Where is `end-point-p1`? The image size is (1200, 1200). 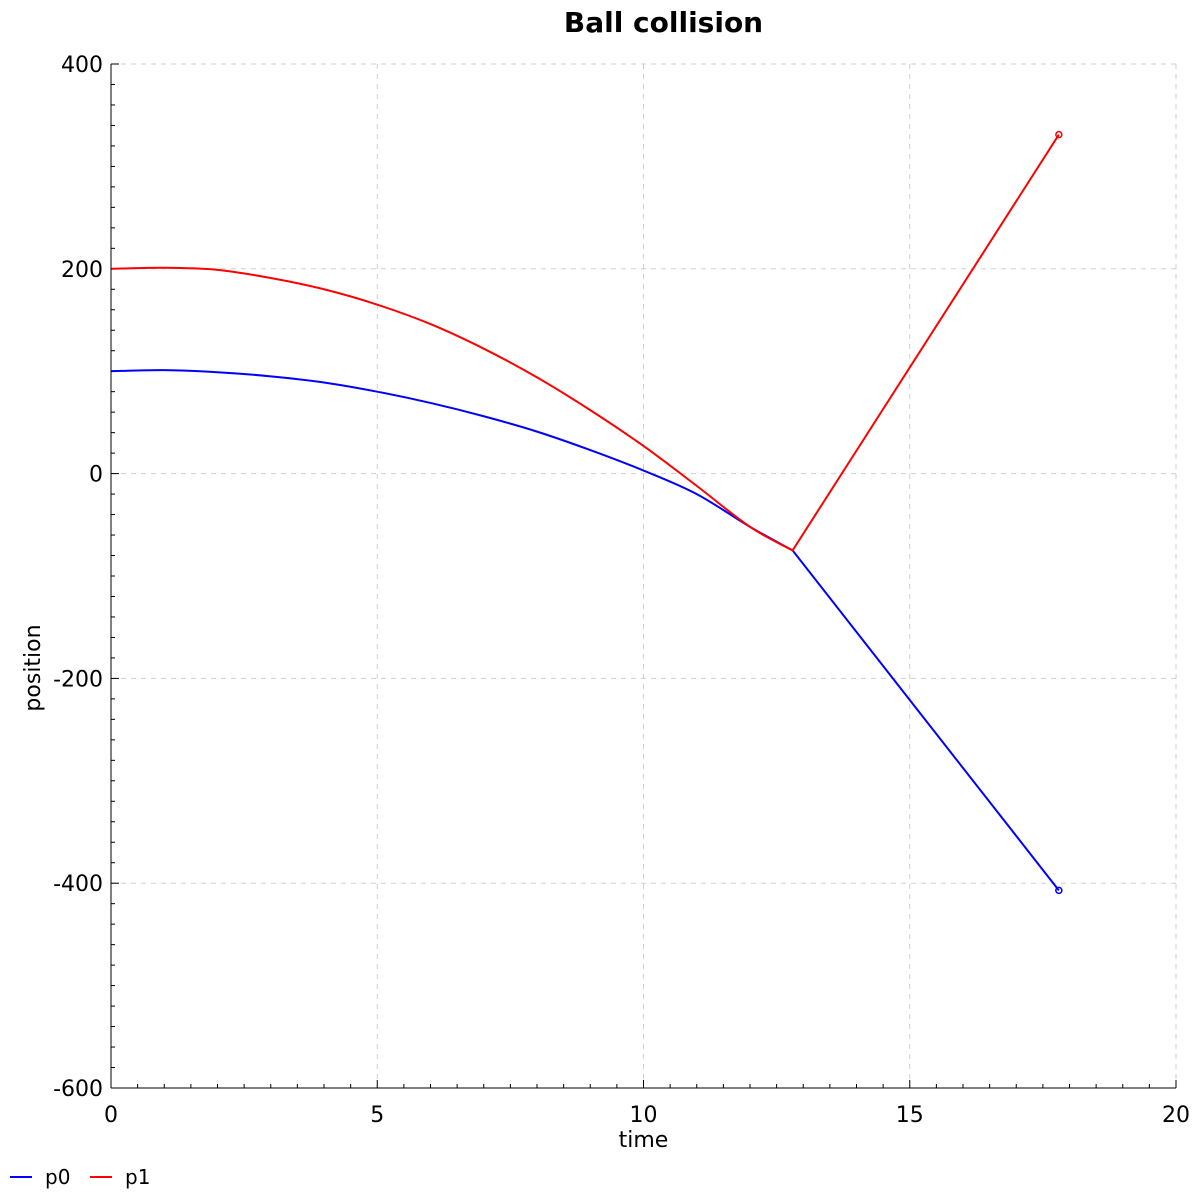 end-point-p1 is located at coordinates (1059, 134).